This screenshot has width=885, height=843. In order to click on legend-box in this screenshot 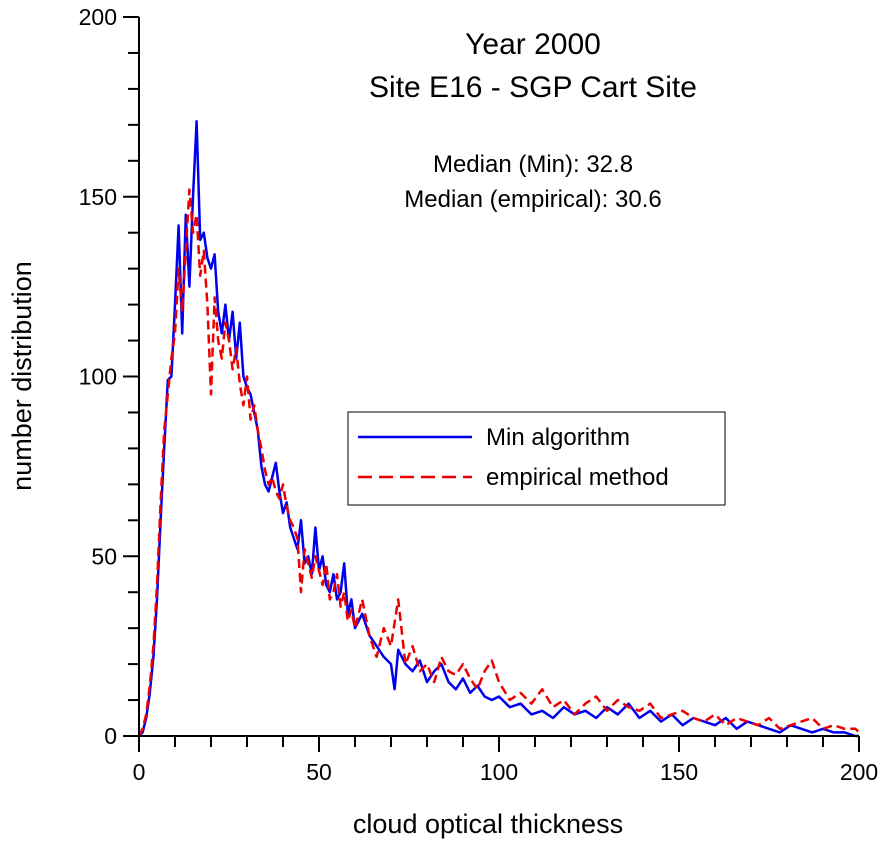, I will do `click(536, 458)`.